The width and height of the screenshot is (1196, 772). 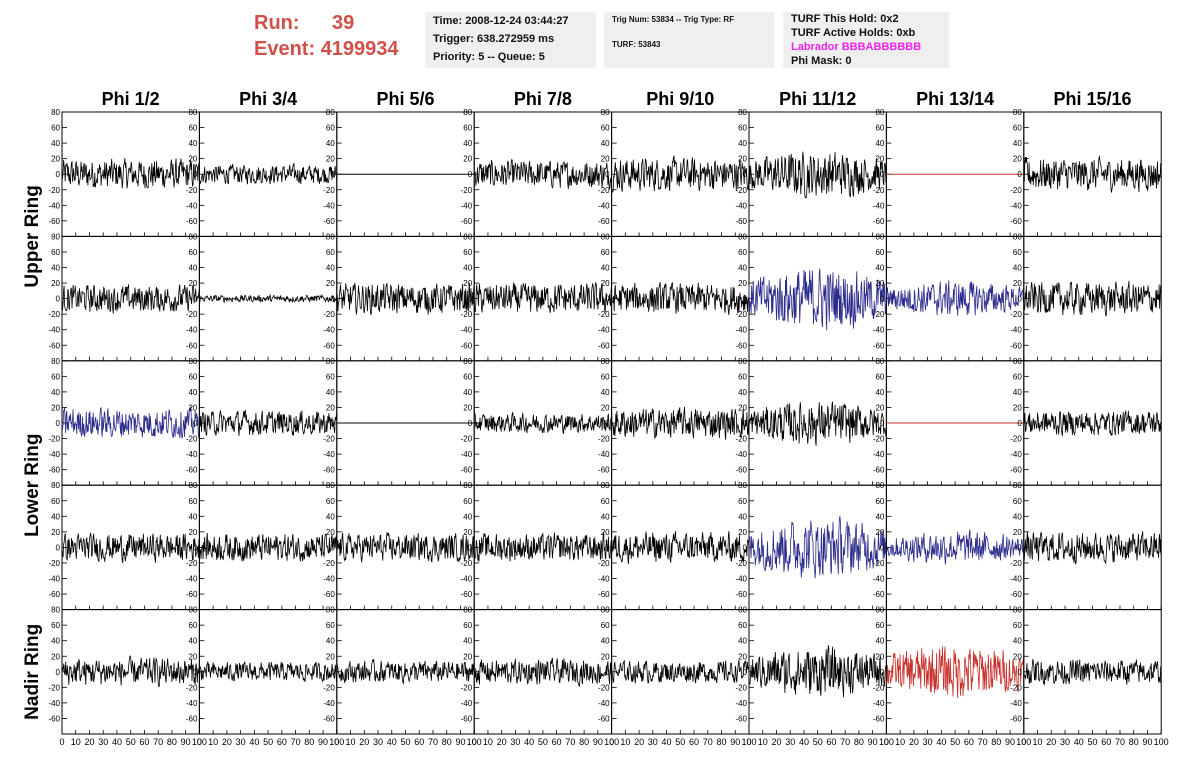 I want to click on trig-num-text: Trig Num: 53834 -- Trig Type: RF, so click(x=673, y=19).